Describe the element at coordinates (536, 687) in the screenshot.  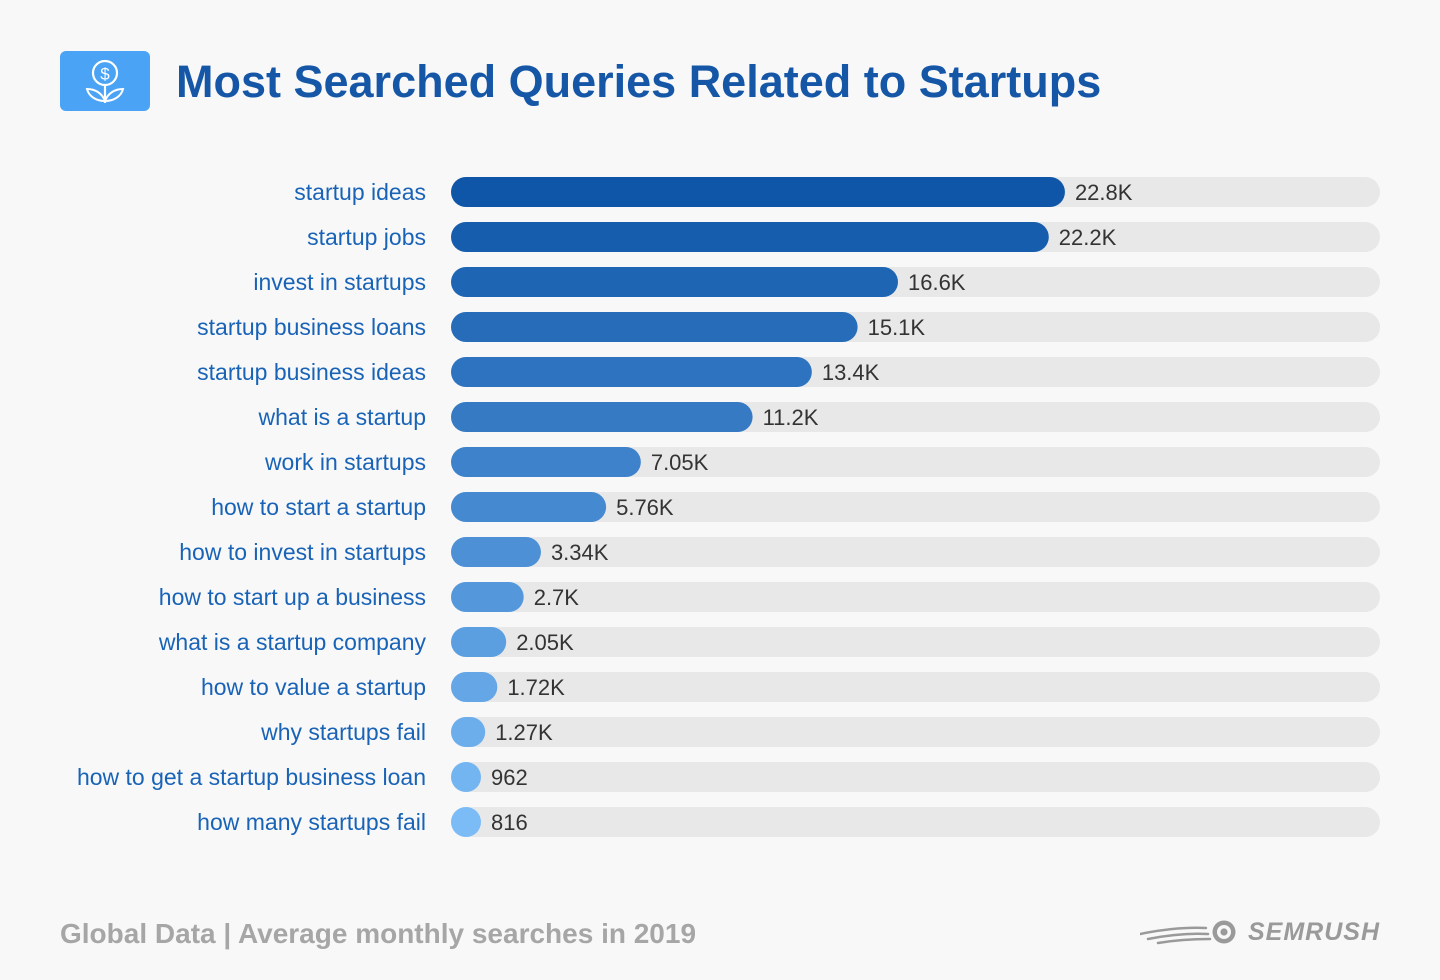
I see `value-label: 1.72K` at that location.